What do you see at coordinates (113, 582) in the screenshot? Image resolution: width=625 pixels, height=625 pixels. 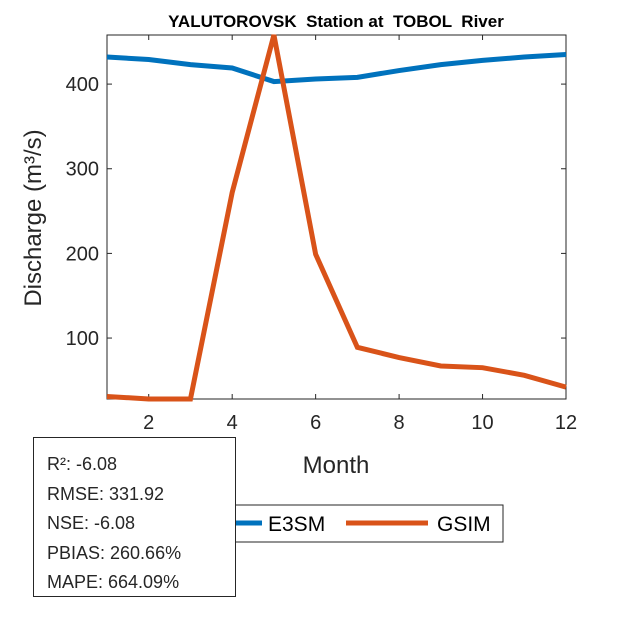 I see `stat-mape: MAPE: 664.09%` at bounding box center [113, 582].